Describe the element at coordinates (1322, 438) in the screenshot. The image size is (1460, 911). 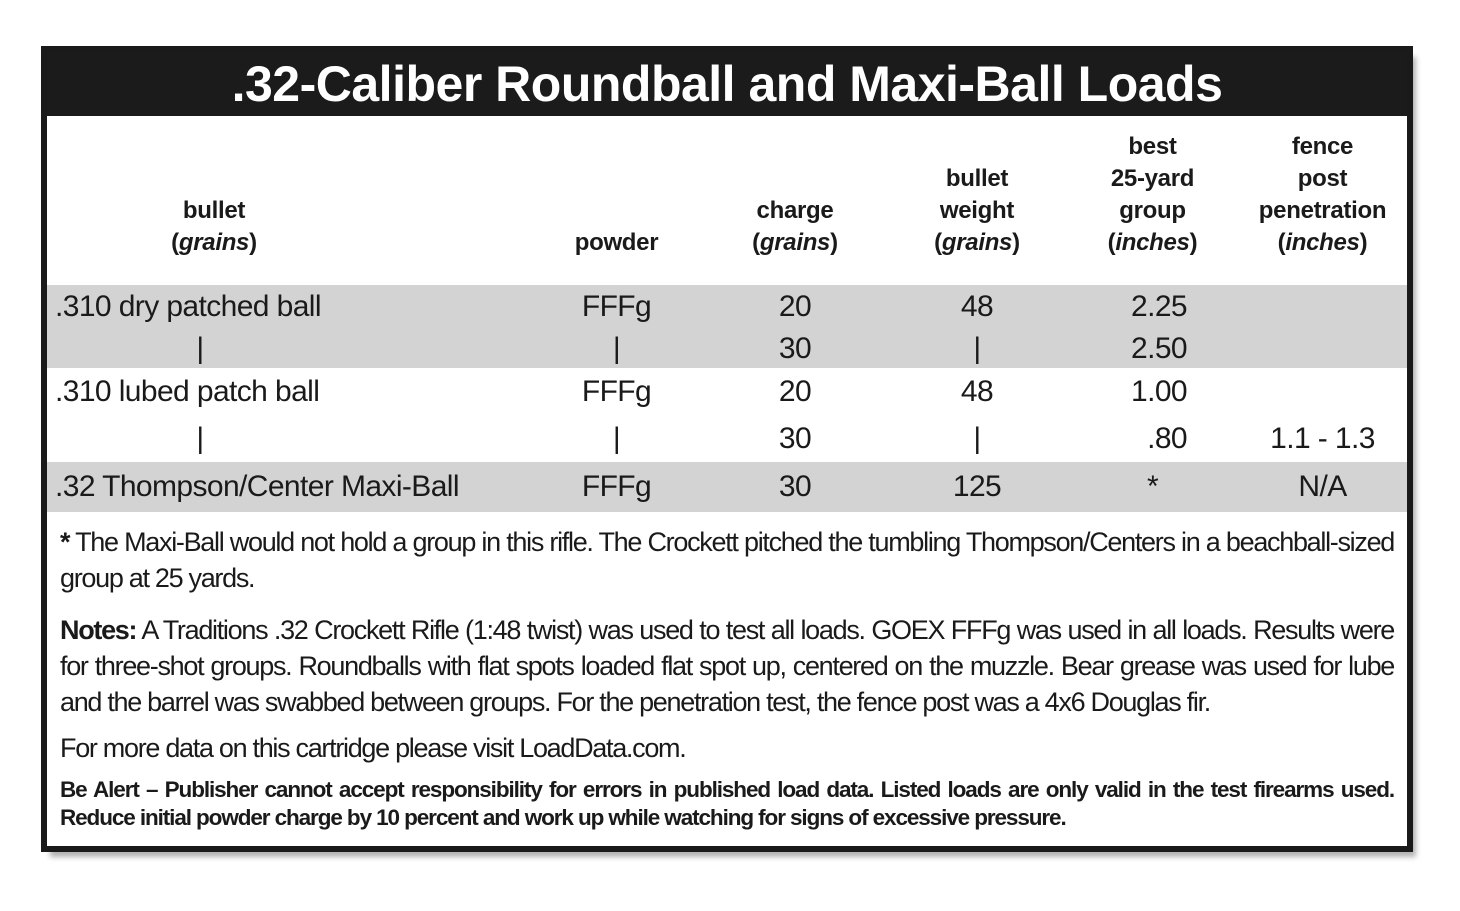
I see `cell-penetration: 1.1 - 1.3` at that location.